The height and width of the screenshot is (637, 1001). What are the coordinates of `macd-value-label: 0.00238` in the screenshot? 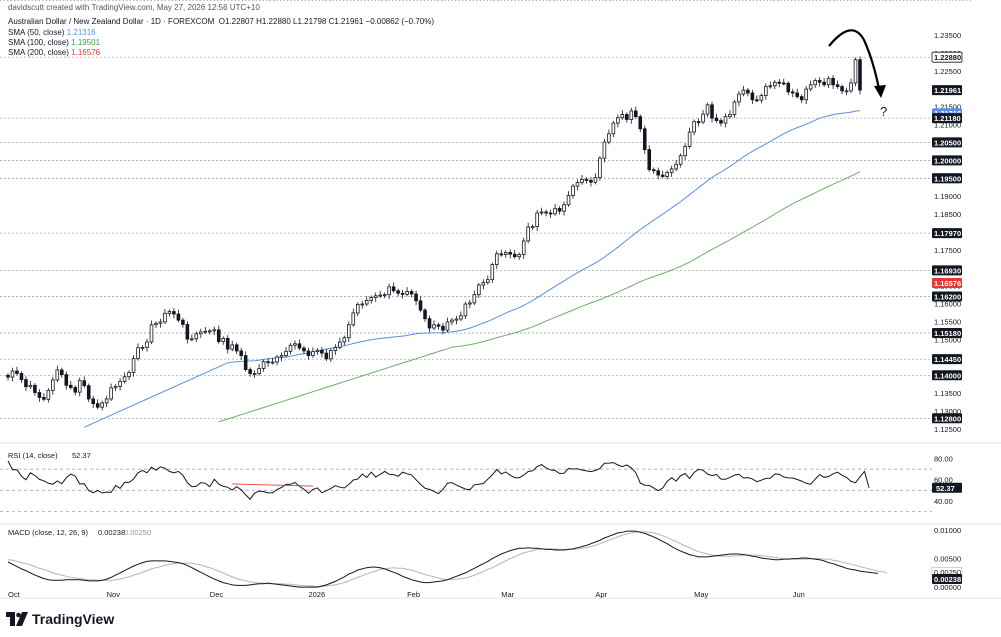 It's located at (947, 579).